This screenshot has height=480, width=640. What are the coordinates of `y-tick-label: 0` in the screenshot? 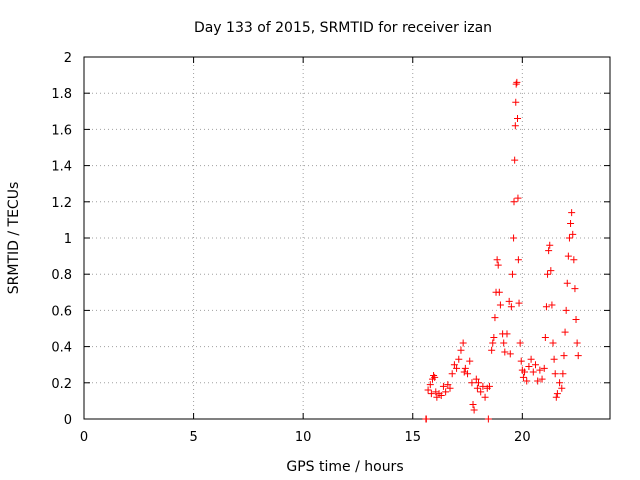 It's located at (68, 420).